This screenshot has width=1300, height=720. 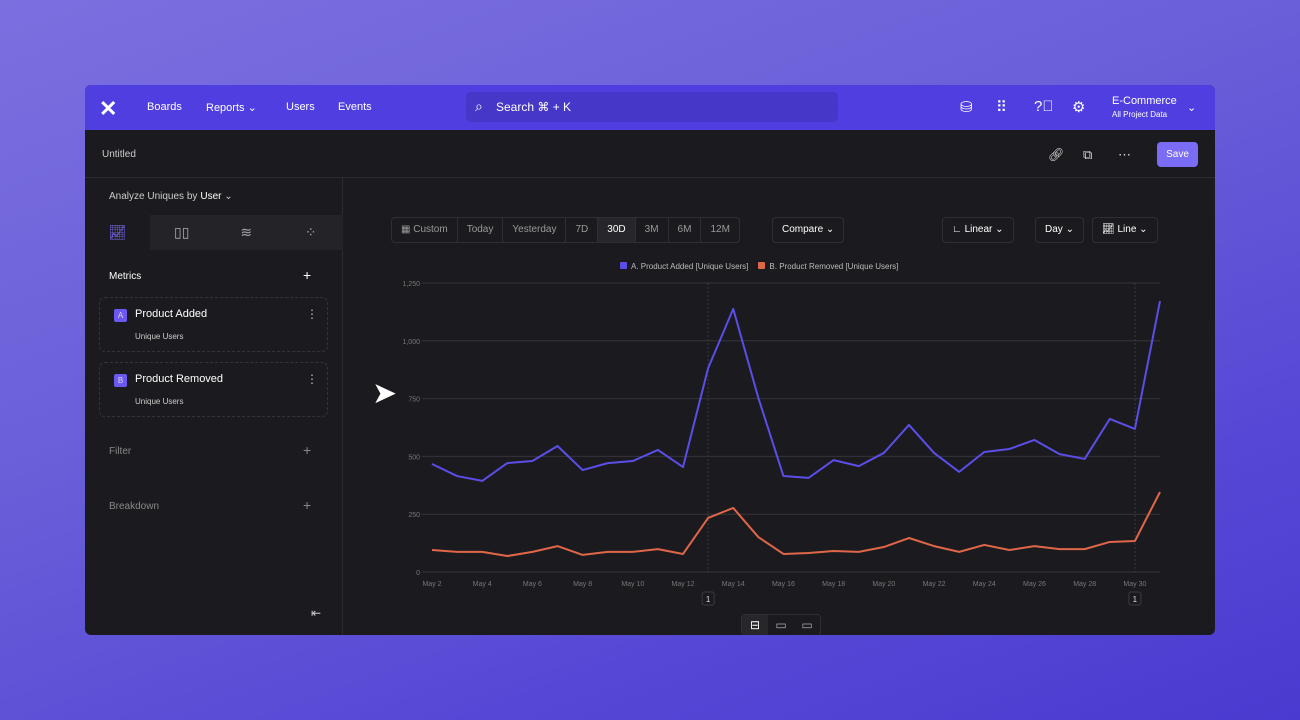 I want to click on range-30d: 30D, so click(x=617, y=230).